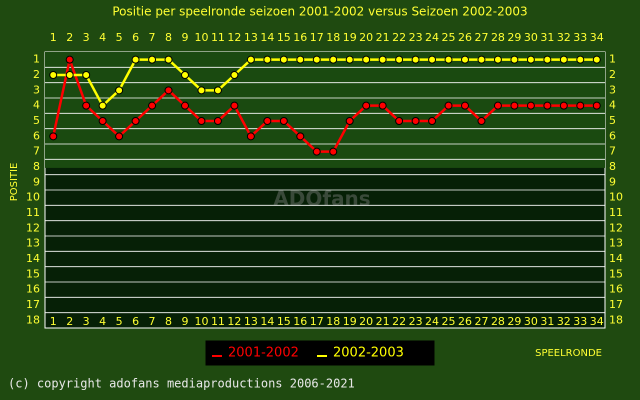 This screenshot has height=400, width=640. What do you see at coordinates (218, 37) in the screenshot?
I see `x-tick-label-top: 11` at bounding box center [218, 37].